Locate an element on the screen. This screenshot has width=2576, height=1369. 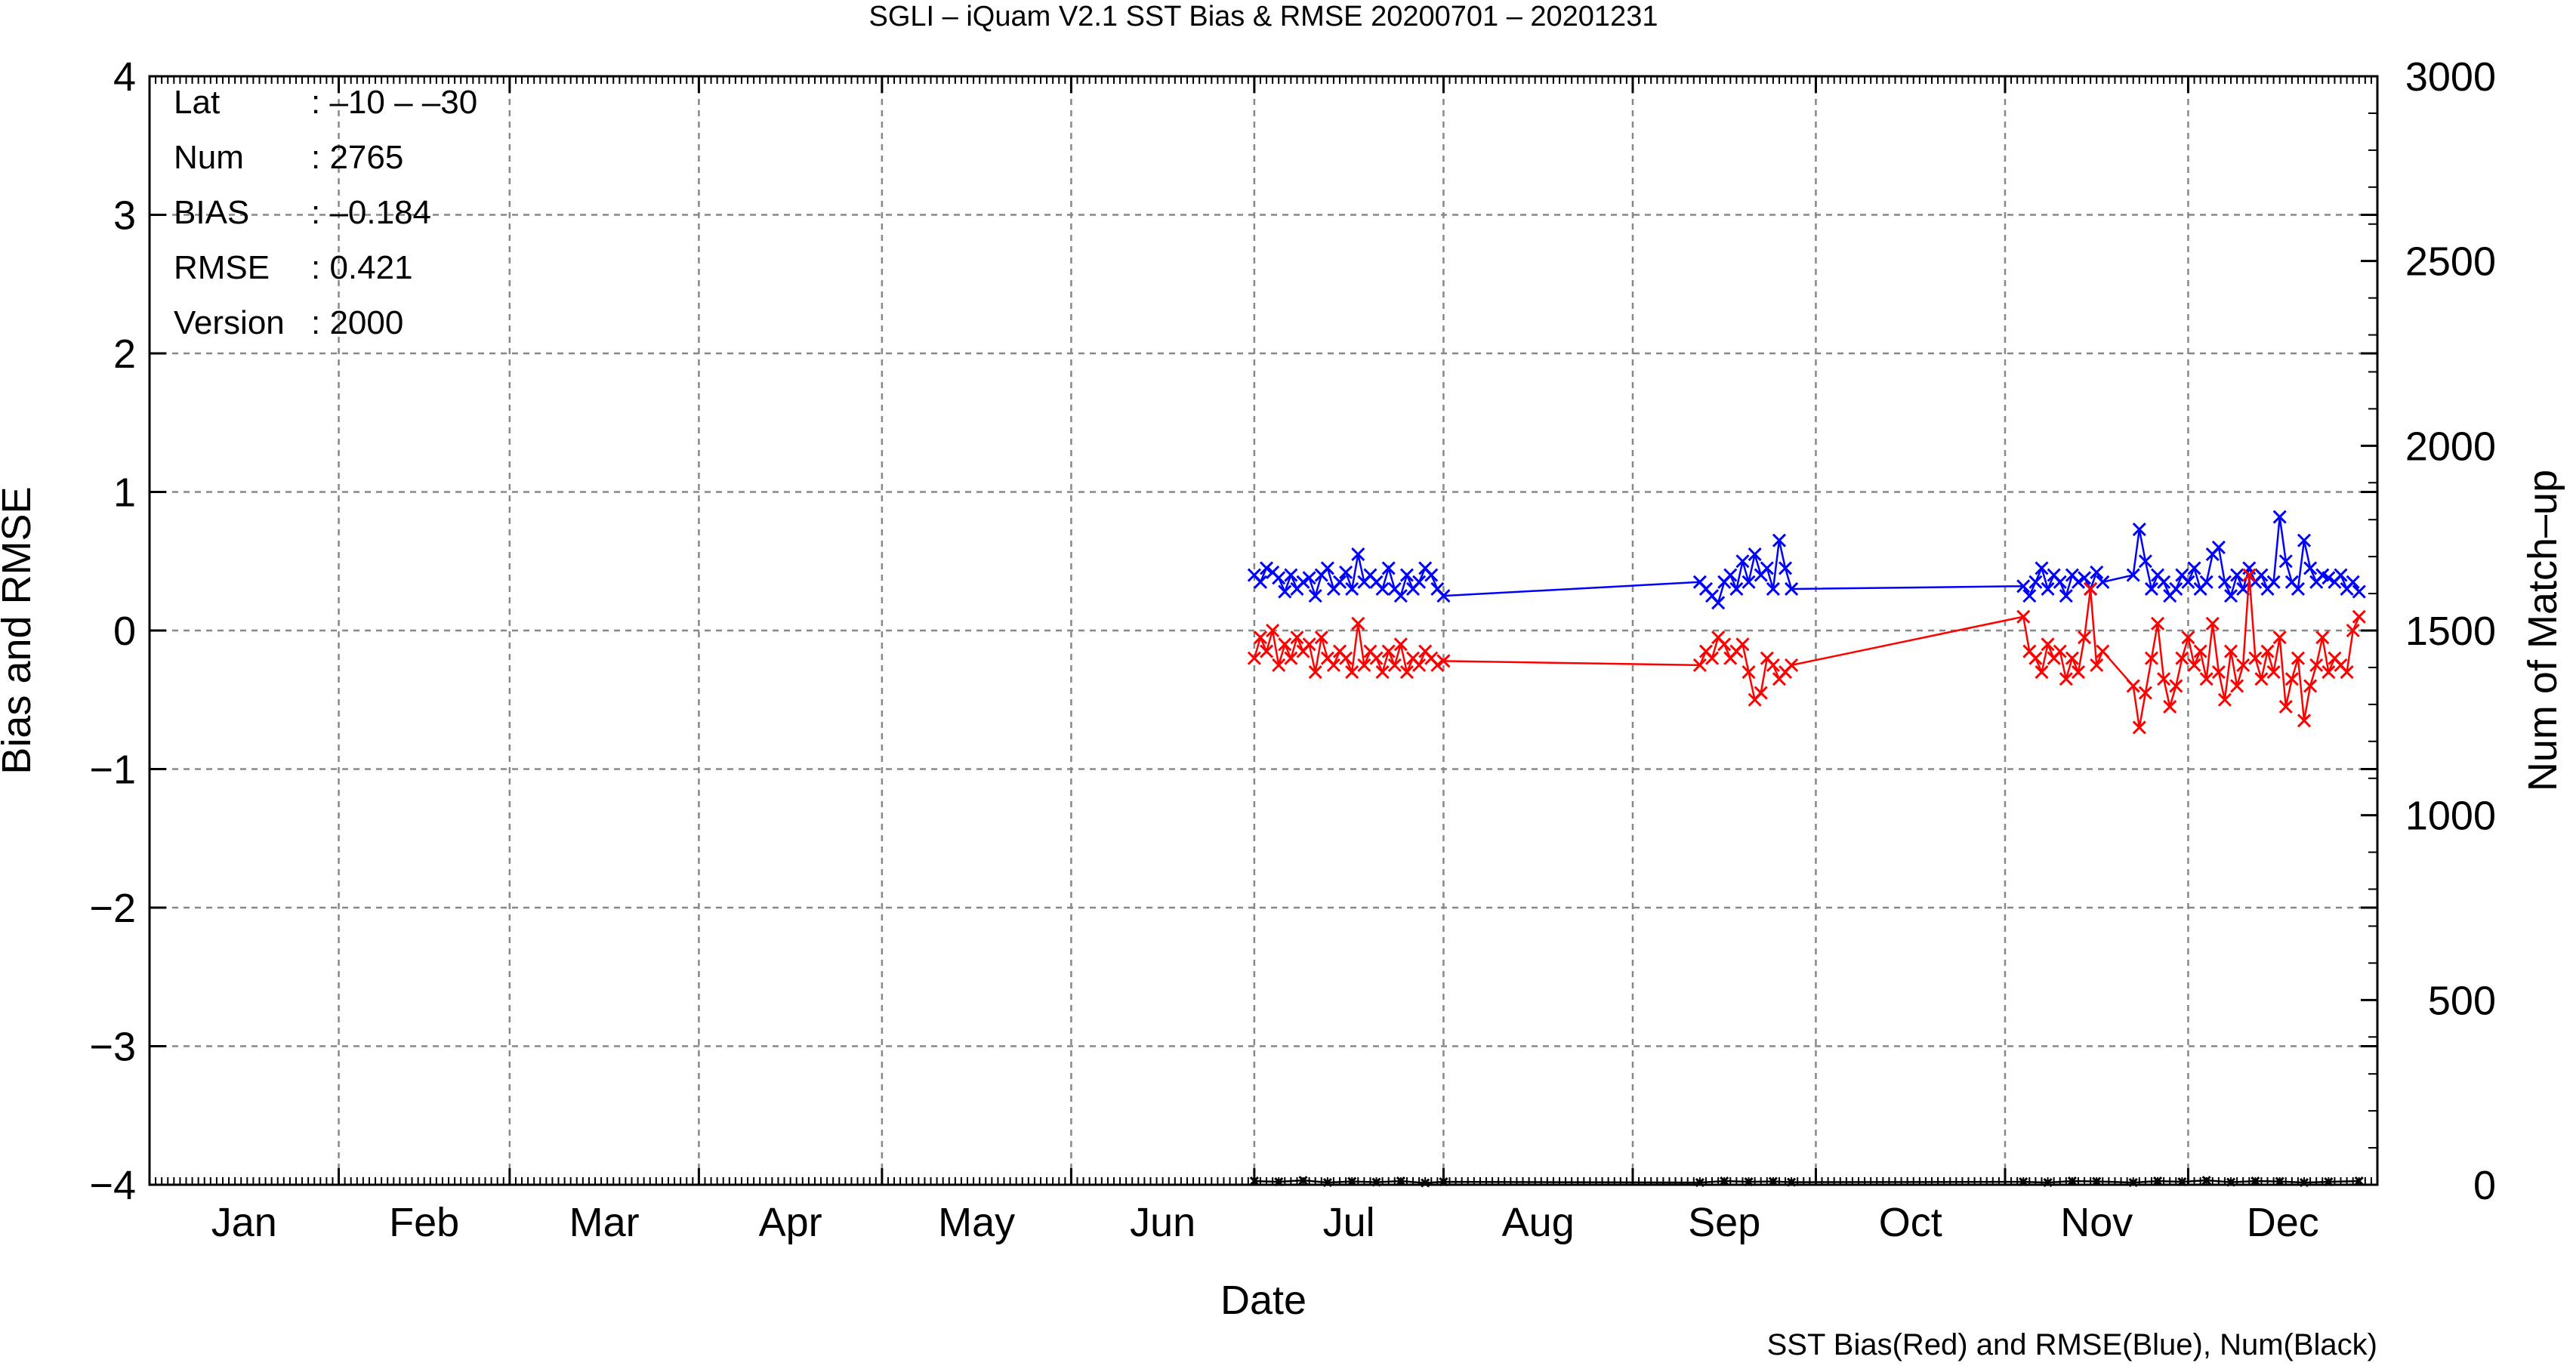
y-tick-label: 3 is located at coordinates (124, 216).